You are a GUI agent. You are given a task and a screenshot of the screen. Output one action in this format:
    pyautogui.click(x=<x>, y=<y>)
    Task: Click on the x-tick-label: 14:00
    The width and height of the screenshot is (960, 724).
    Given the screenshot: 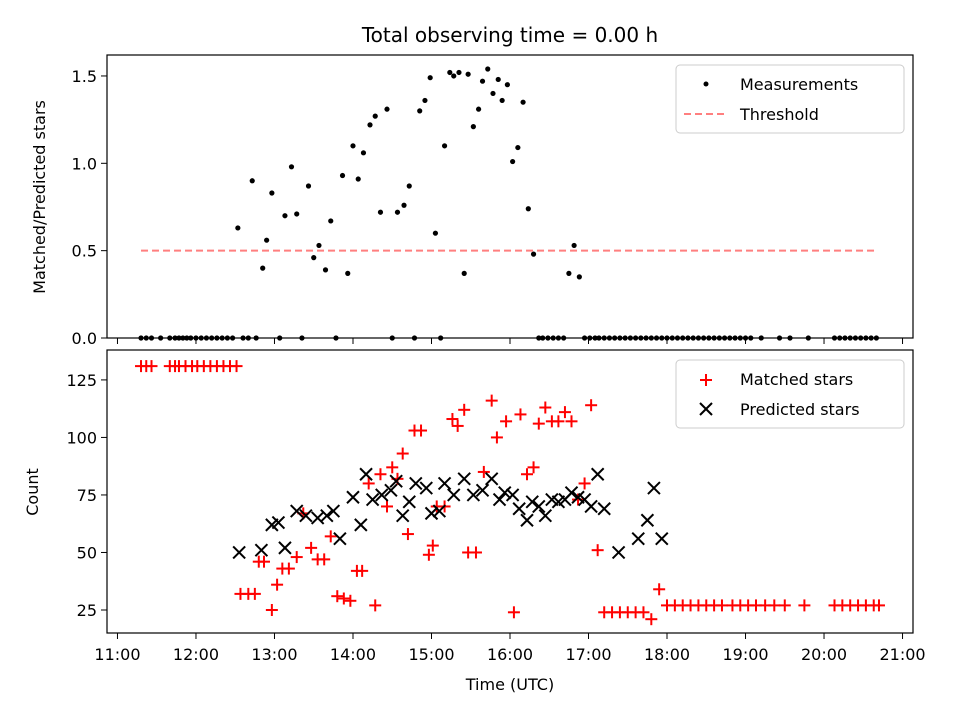 What is the action you would take?
    pyautogui.click(x=353, y=654)
    